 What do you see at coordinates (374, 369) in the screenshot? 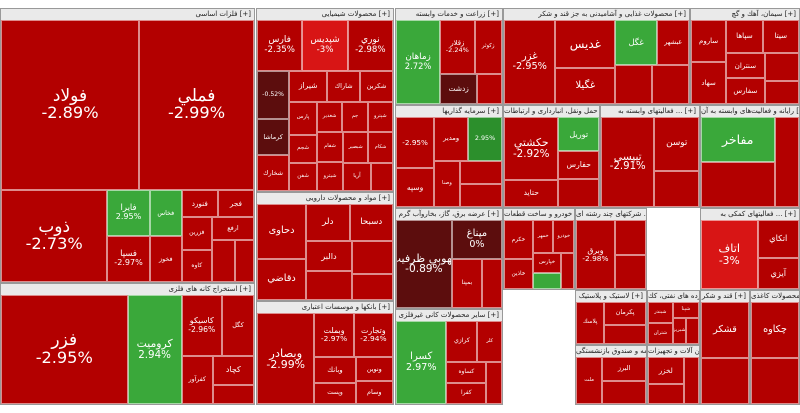
I see `tile: ونوين` at bounding box center [374, 369].